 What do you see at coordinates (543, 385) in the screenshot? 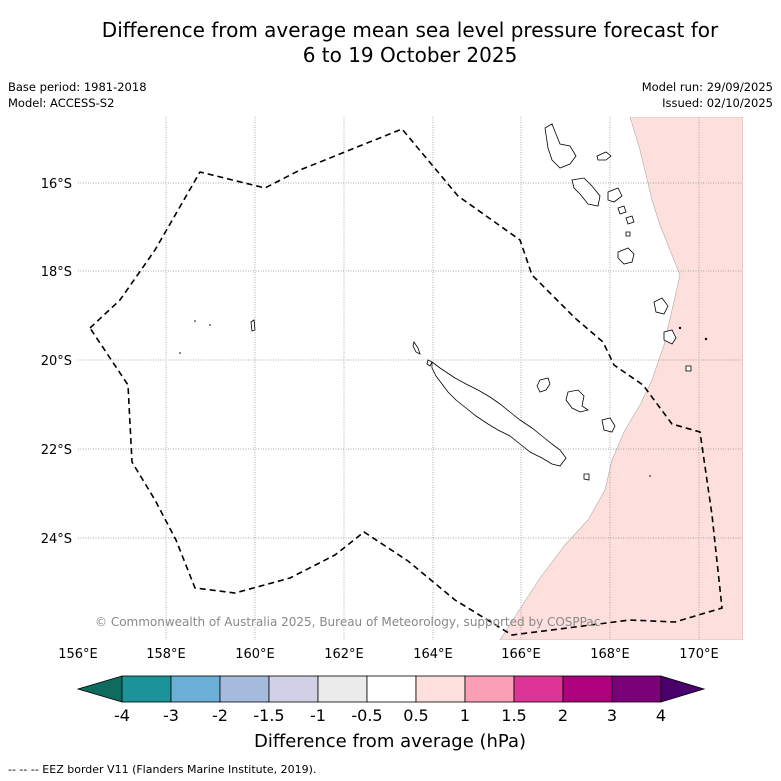
I see `ouvea-island` at bounding box center [543, 385].